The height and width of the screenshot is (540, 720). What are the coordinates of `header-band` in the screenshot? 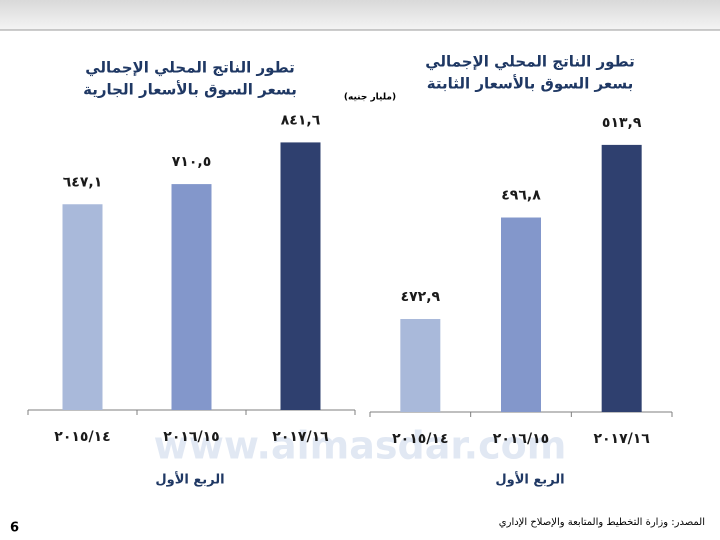 It's located at (360, 15).